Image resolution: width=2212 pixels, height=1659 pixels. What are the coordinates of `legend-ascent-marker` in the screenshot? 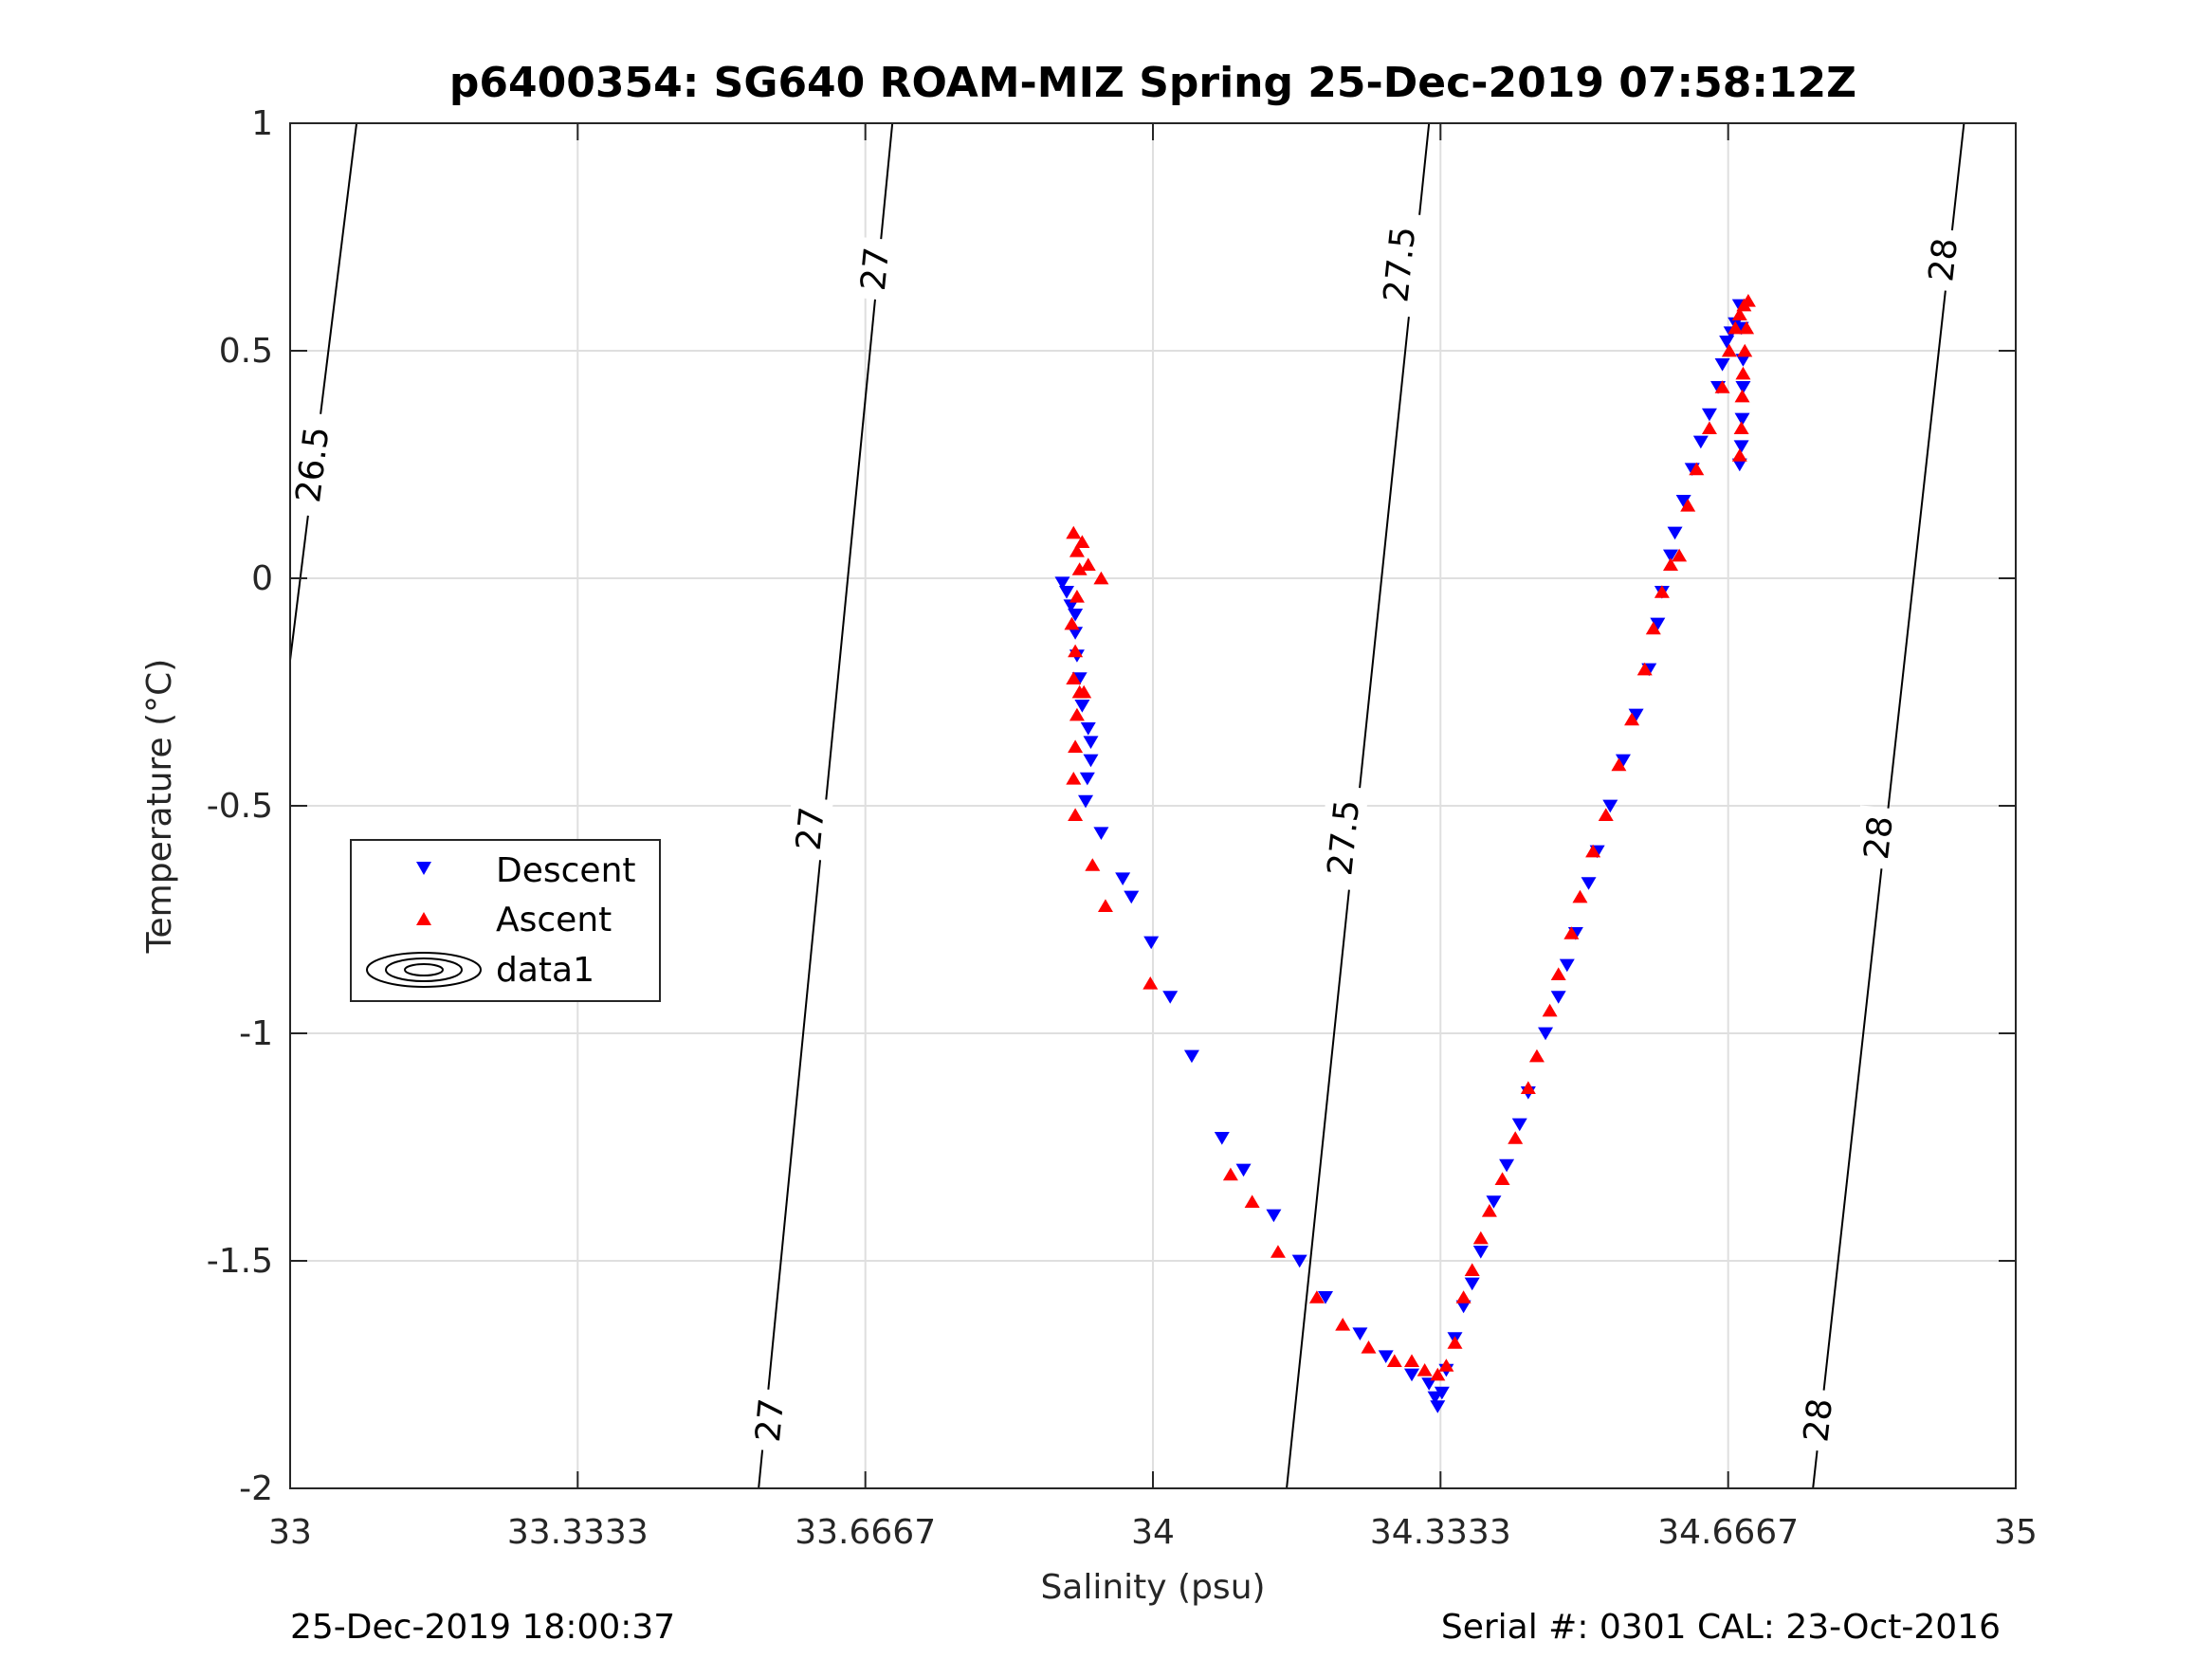 It's located at (423, 918).